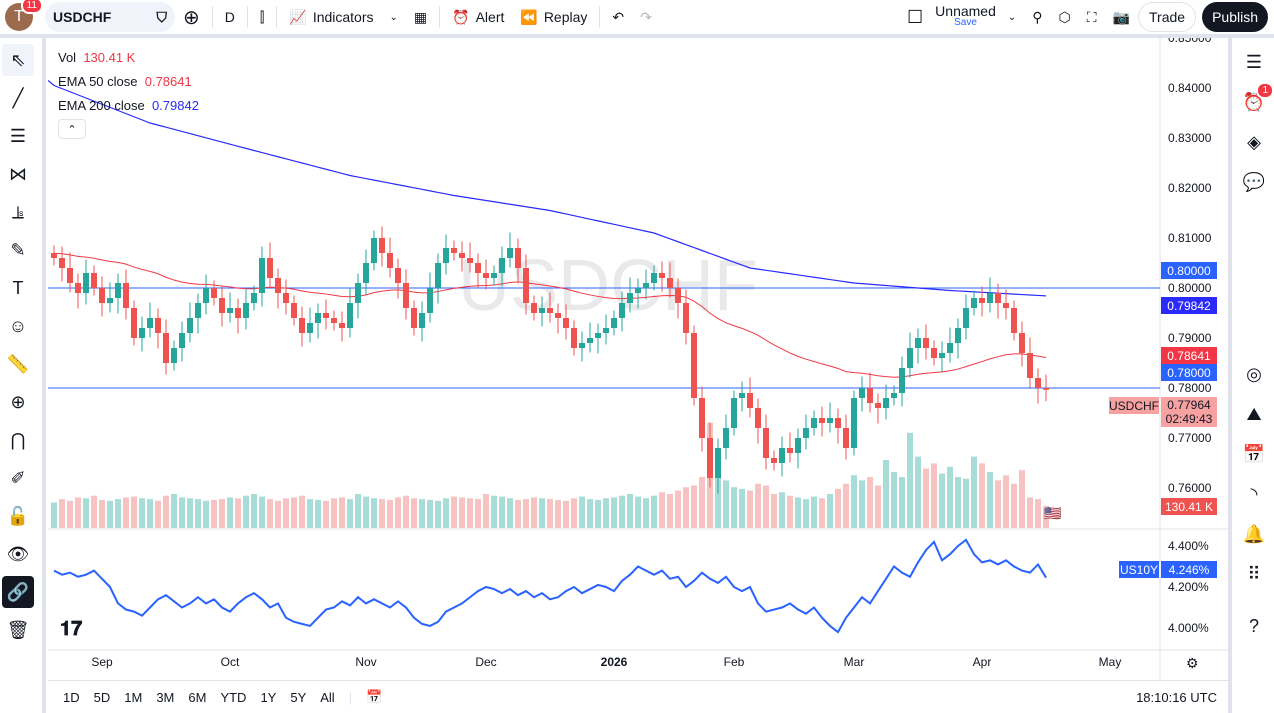 The image size is (1274, 713). Describe the element at coordinates (18, 249) in the screenshot. I see `brush-icon: ✎` at that location.